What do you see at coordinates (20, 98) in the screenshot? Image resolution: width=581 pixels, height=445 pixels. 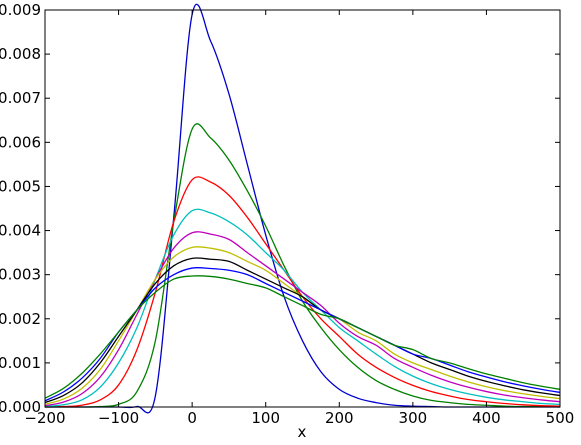 I see `y-tick-label: 0.007` at bounding box center [20, 98].